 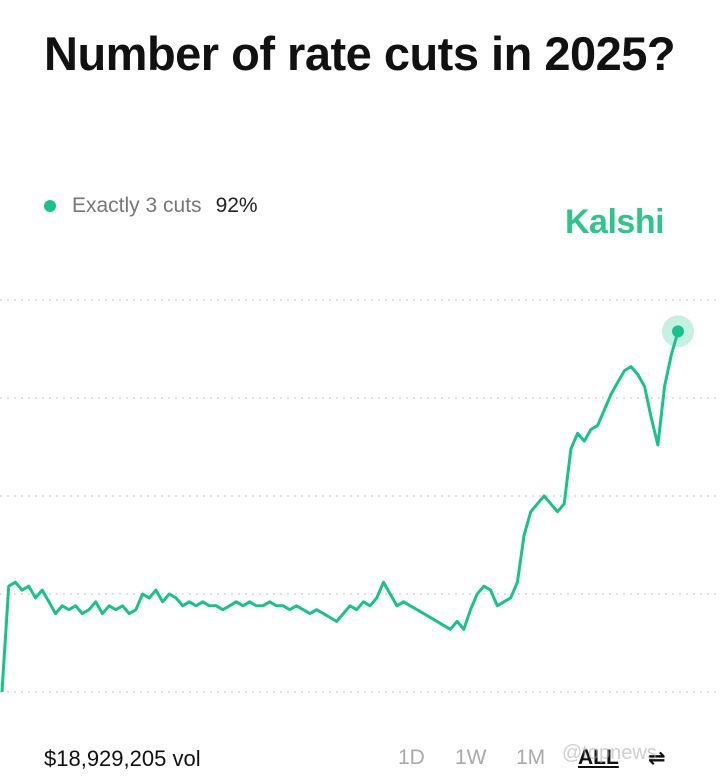 I want to click on range-1m-button: 1M, so click(x=531, y=757).